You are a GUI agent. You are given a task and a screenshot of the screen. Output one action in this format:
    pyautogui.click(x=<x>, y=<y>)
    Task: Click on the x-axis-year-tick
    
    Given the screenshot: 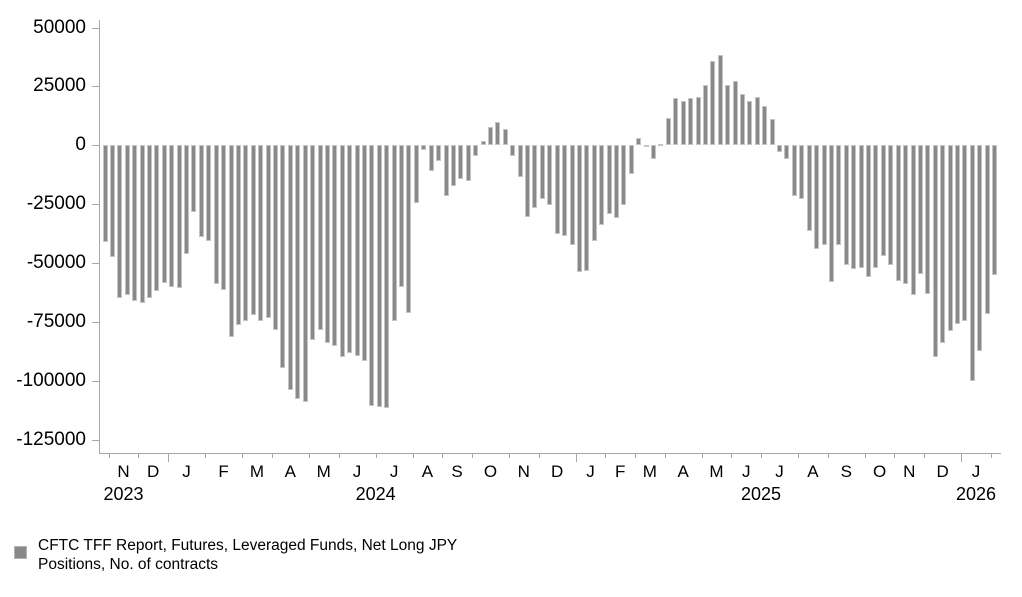 What is the action you would take?
    pyautogui.click(x=168, y=458)
    